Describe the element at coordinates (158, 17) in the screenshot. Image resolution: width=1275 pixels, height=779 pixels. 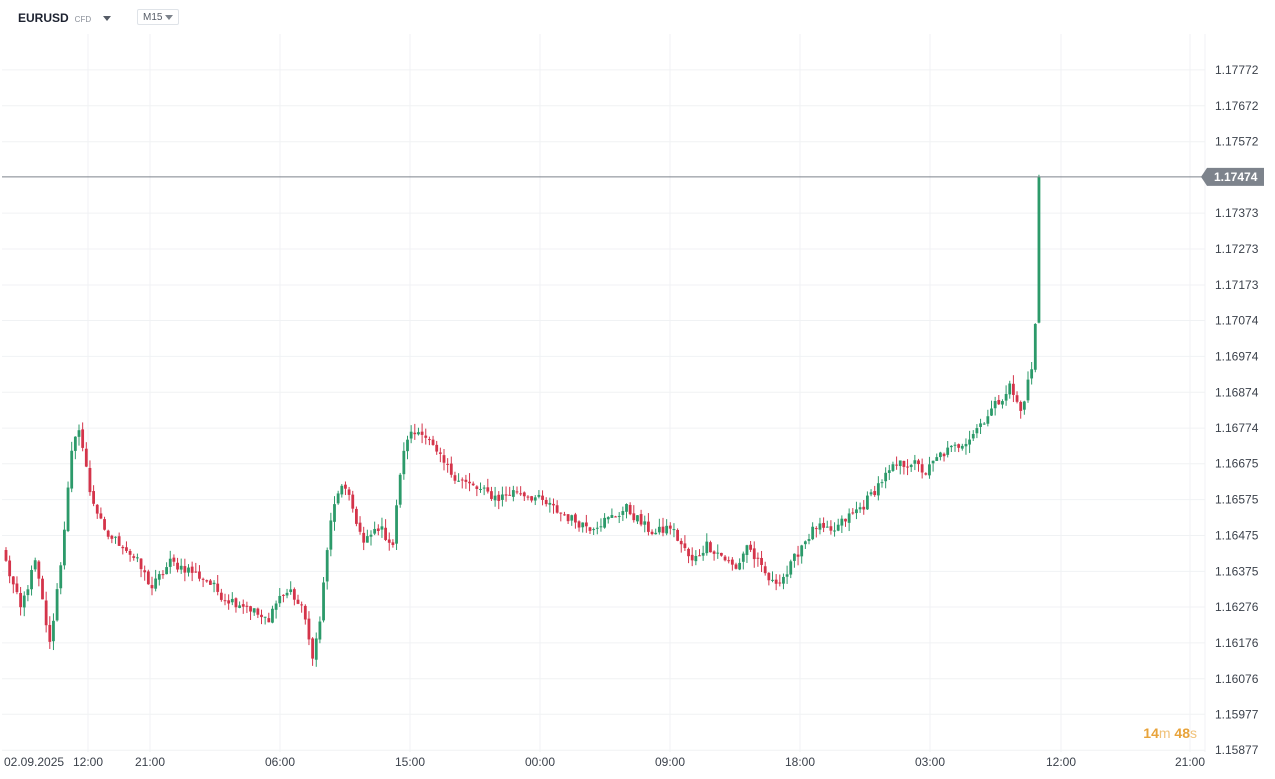
I see `timeframe-selector: M15` at that location.